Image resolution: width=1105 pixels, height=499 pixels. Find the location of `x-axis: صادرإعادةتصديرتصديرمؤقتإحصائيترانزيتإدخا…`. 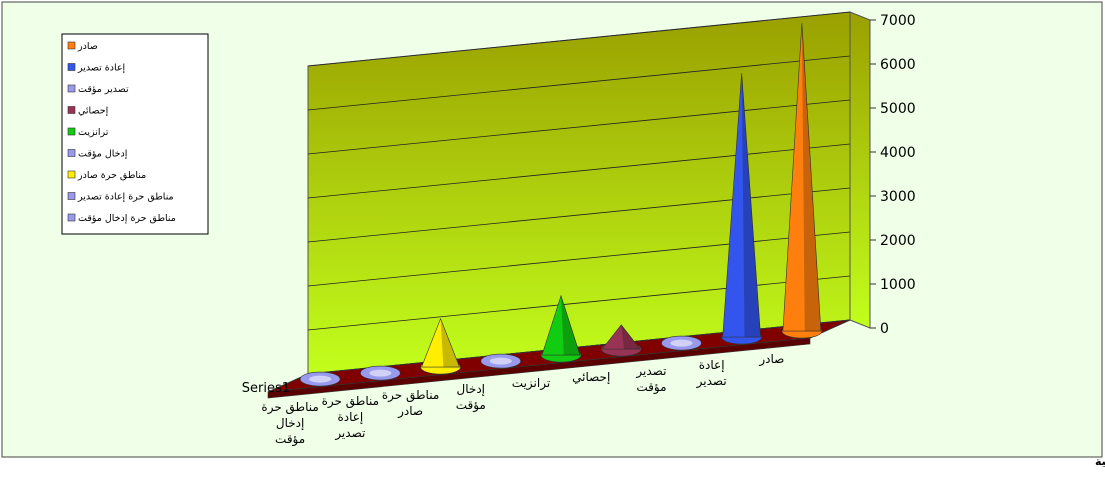

x-axis: صادرإعادةتصديرتصديرمؤقتإحصائيترانزيتإدخا… is located at coordinates (522, 399).